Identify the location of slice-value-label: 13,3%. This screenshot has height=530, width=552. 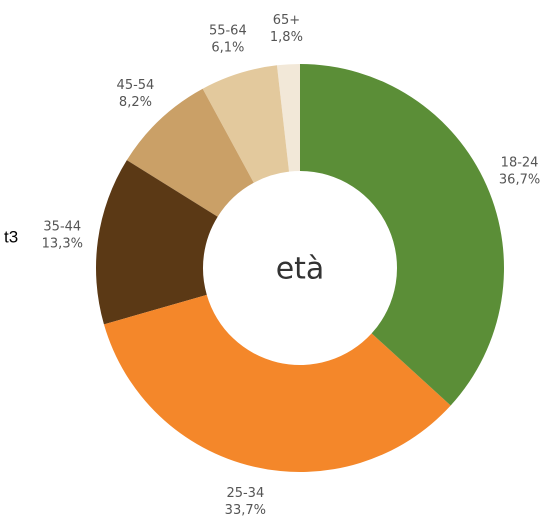
(62, 243).